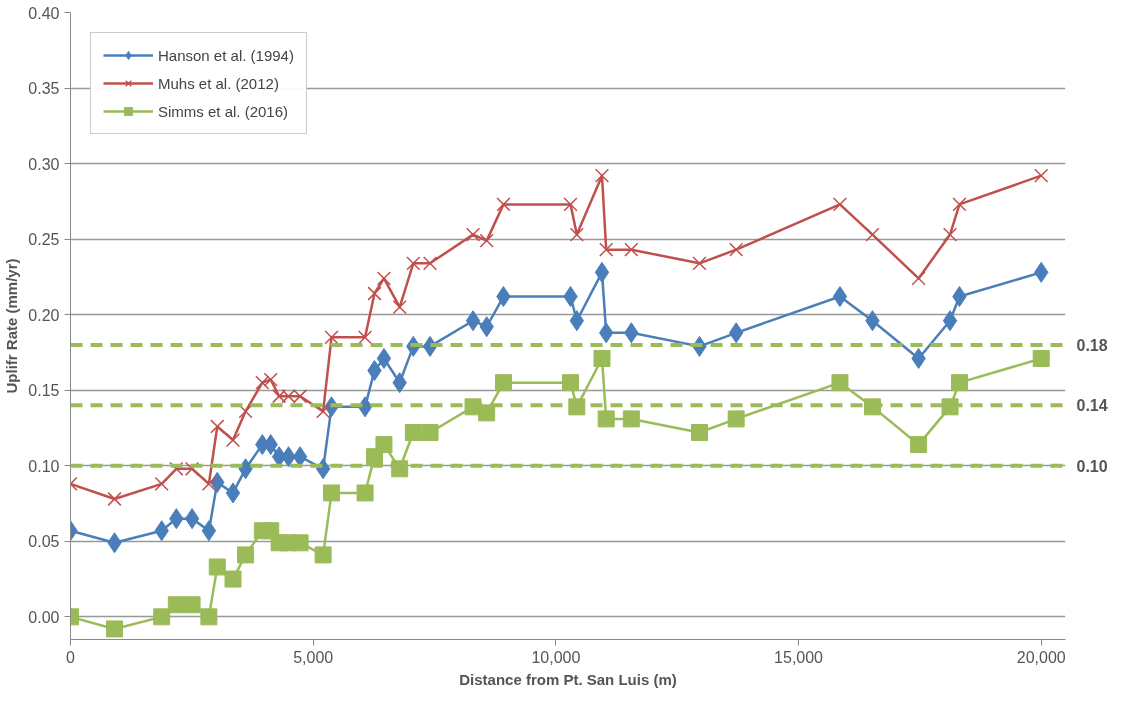 This screenshot has width=1135, height=713. What do you see at coordinates (44, 164) in the screenshot?
I see `y-tick-label: 0.30` at bounding box center [44, 164].